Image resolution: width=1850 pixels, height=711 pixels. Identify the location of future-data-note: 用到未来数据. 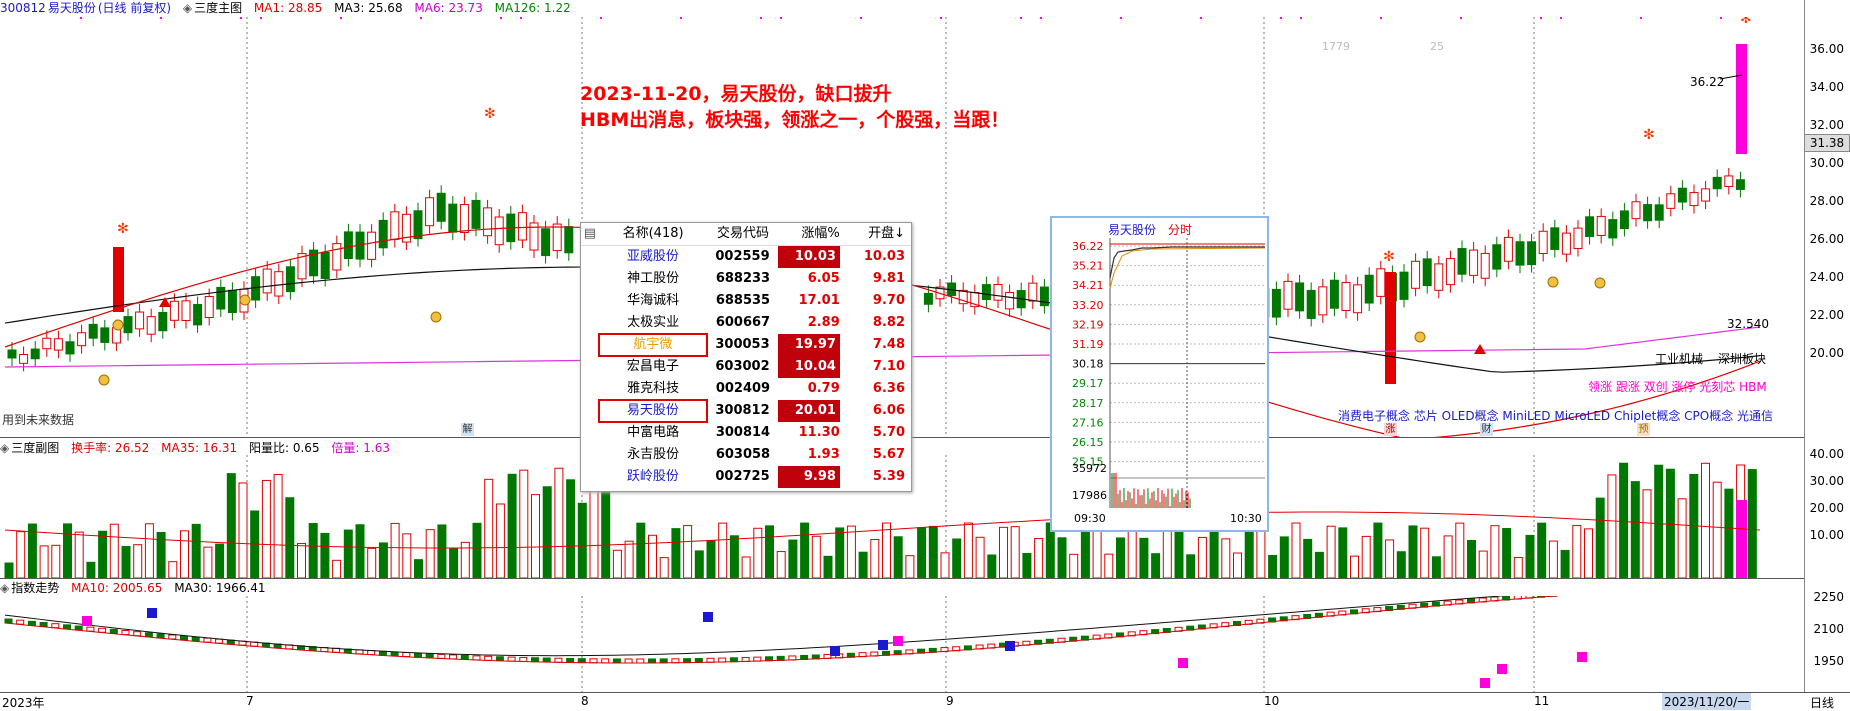
(38, 419).